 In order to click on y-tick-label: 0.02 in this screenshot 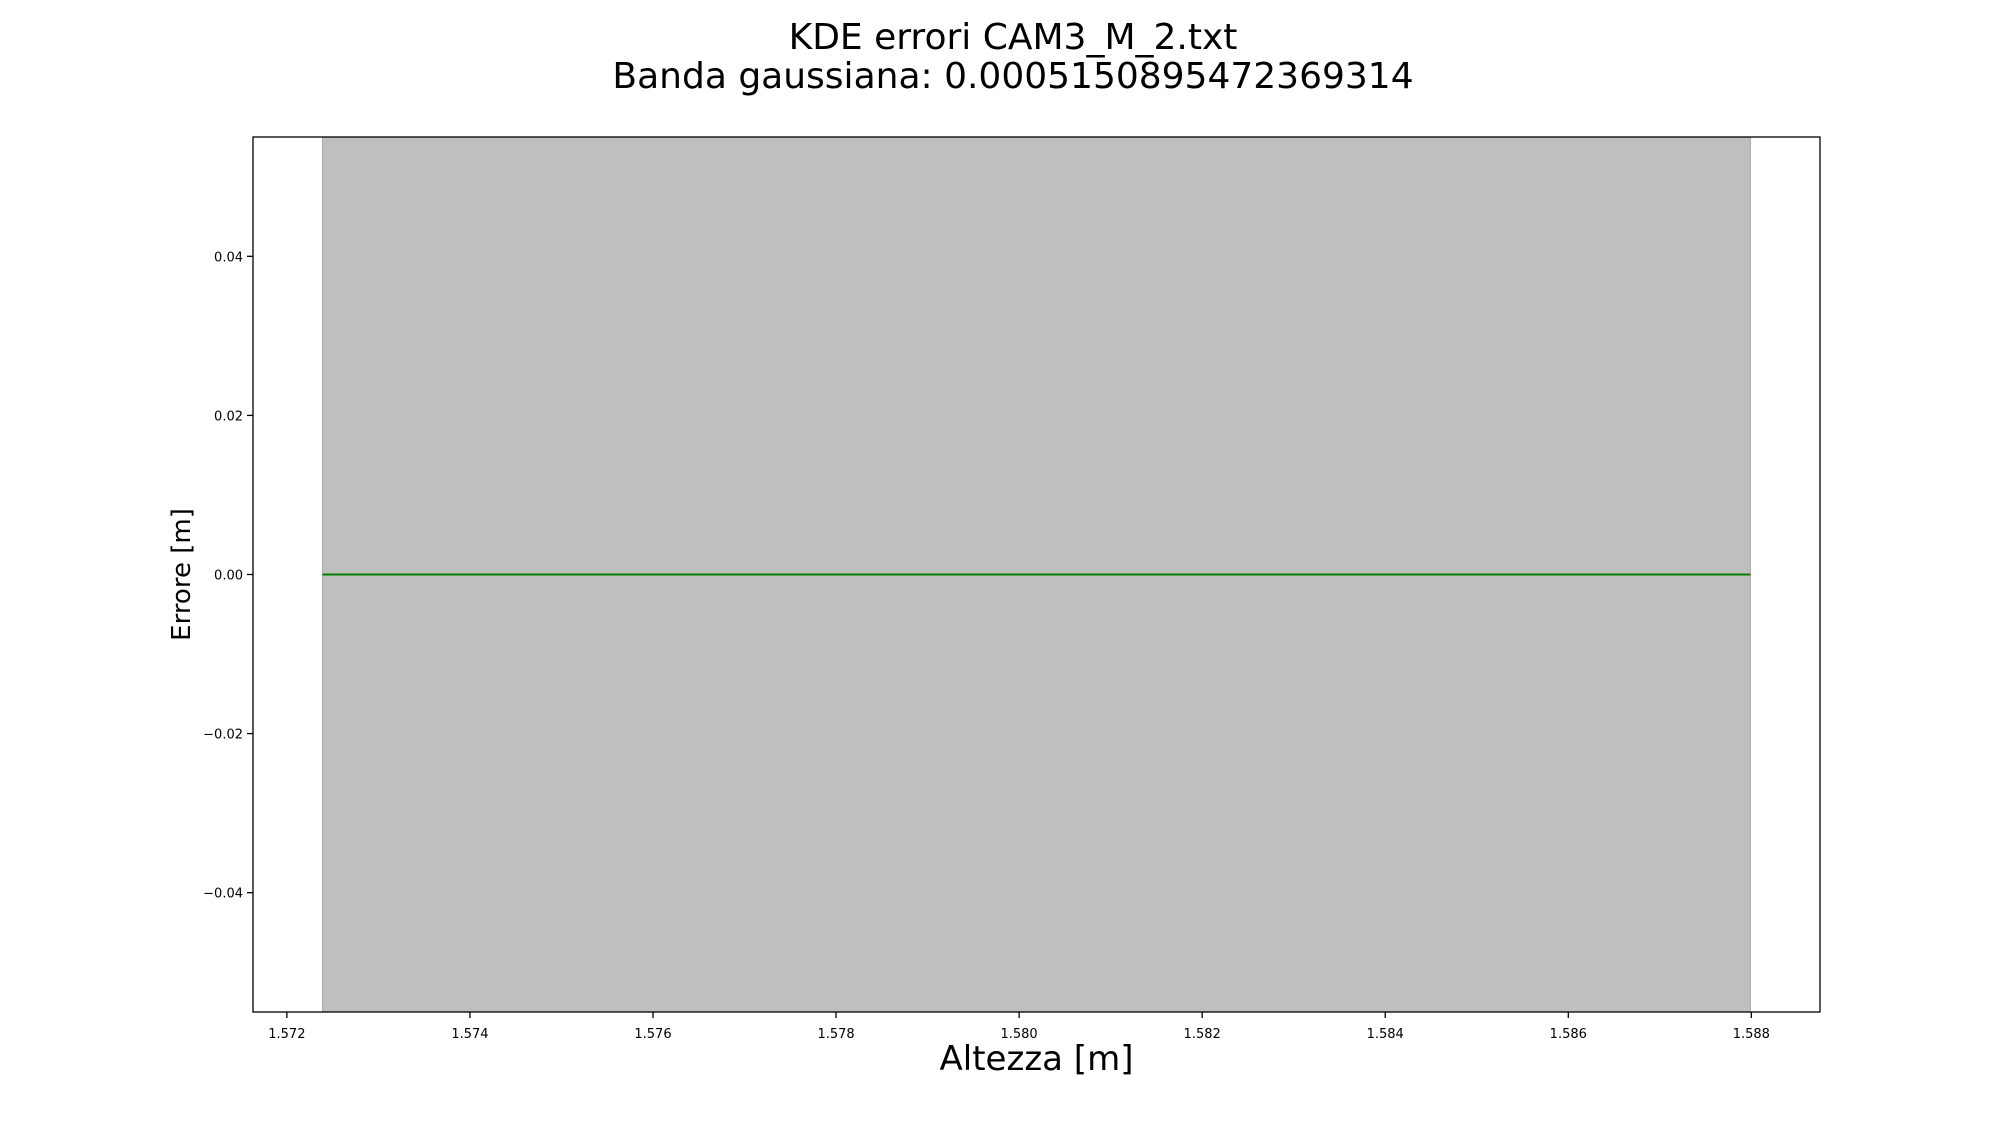, I will do `click(228, 416)`.